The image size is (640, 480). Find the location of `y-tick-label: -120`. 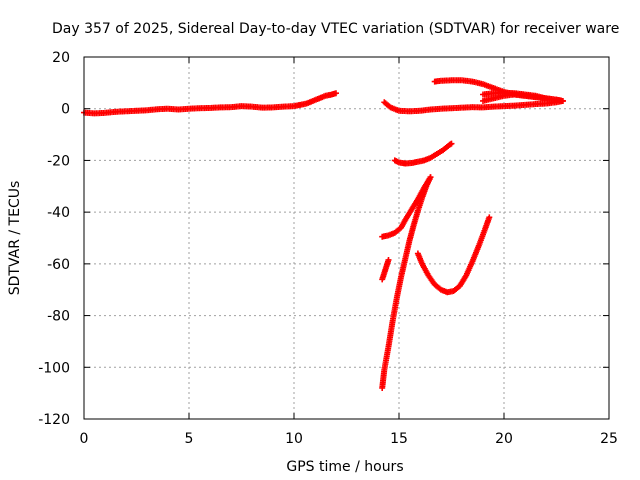

y-tick-label: -120 is located at coordinates (54, 420).